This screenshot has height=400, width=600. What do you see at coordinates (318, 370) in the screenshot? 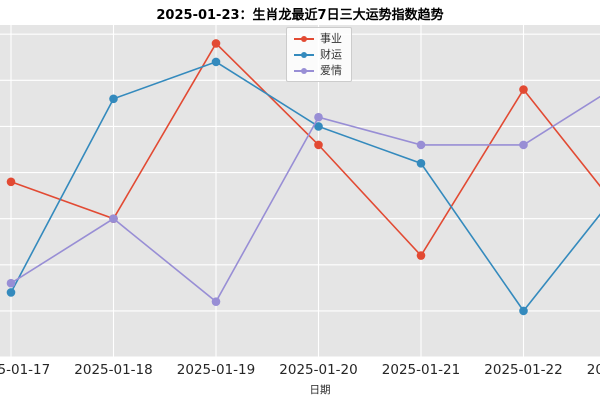
I see `svg-text: 2025-01-20` at bounding box center [318, 370].